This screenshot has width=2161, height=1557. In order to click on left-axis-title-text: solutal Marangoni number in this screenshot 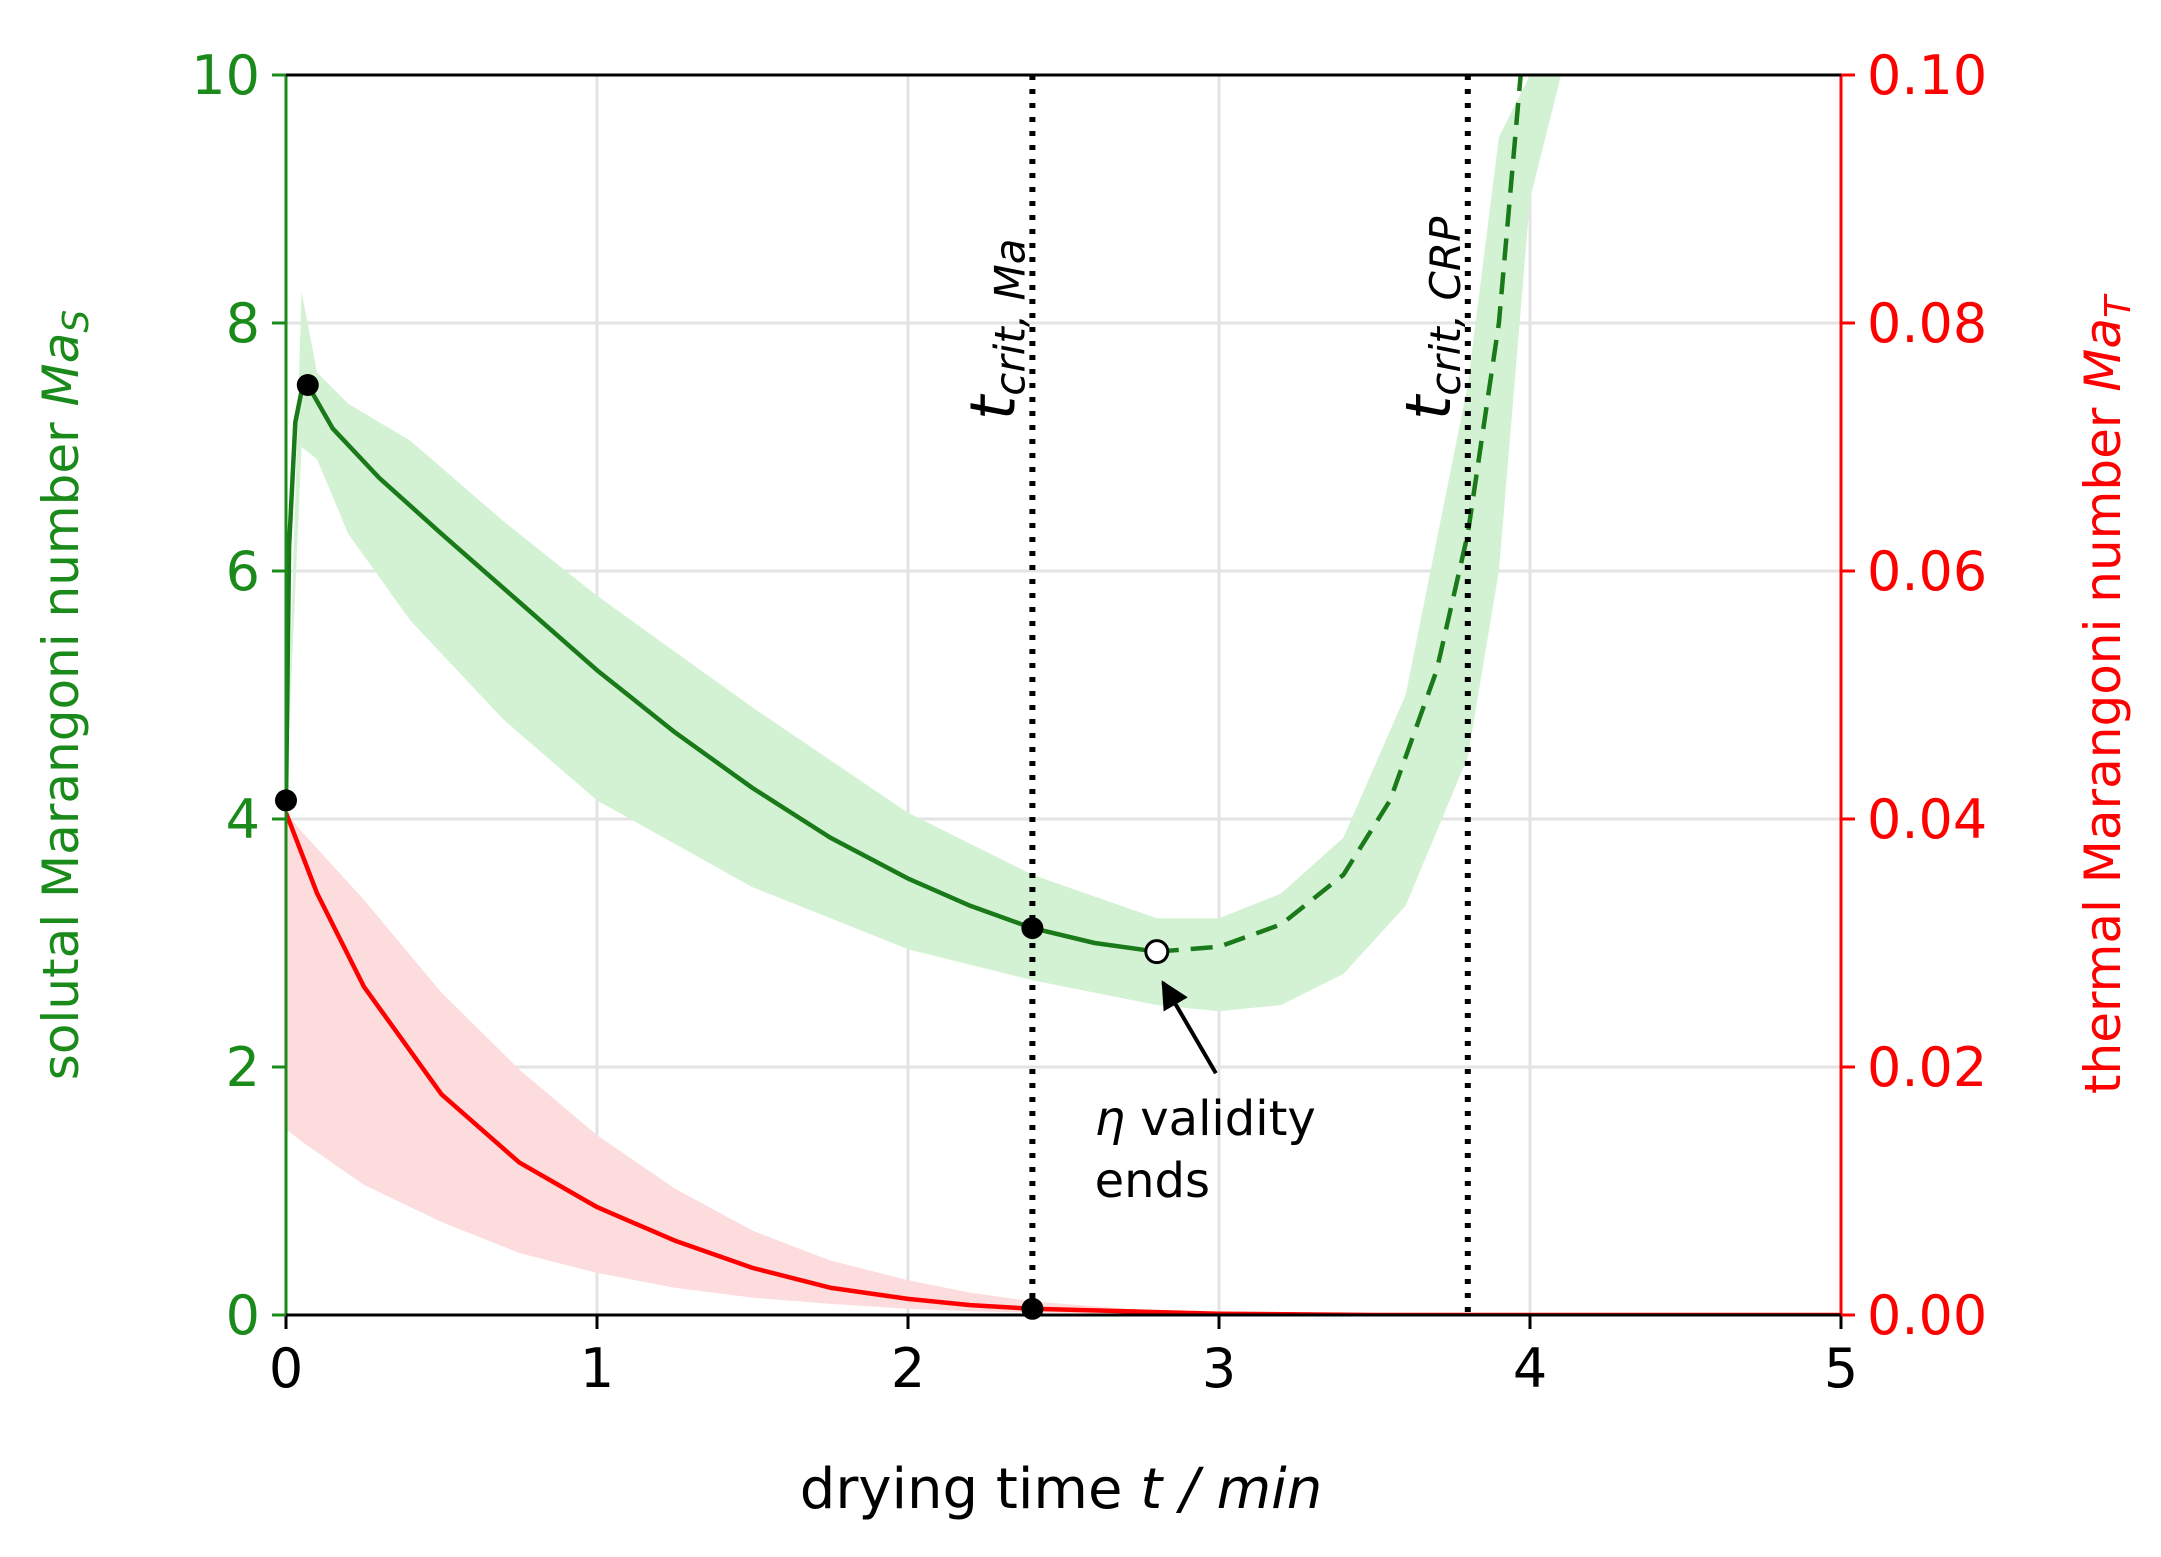, I will do `click(61, 743)`.